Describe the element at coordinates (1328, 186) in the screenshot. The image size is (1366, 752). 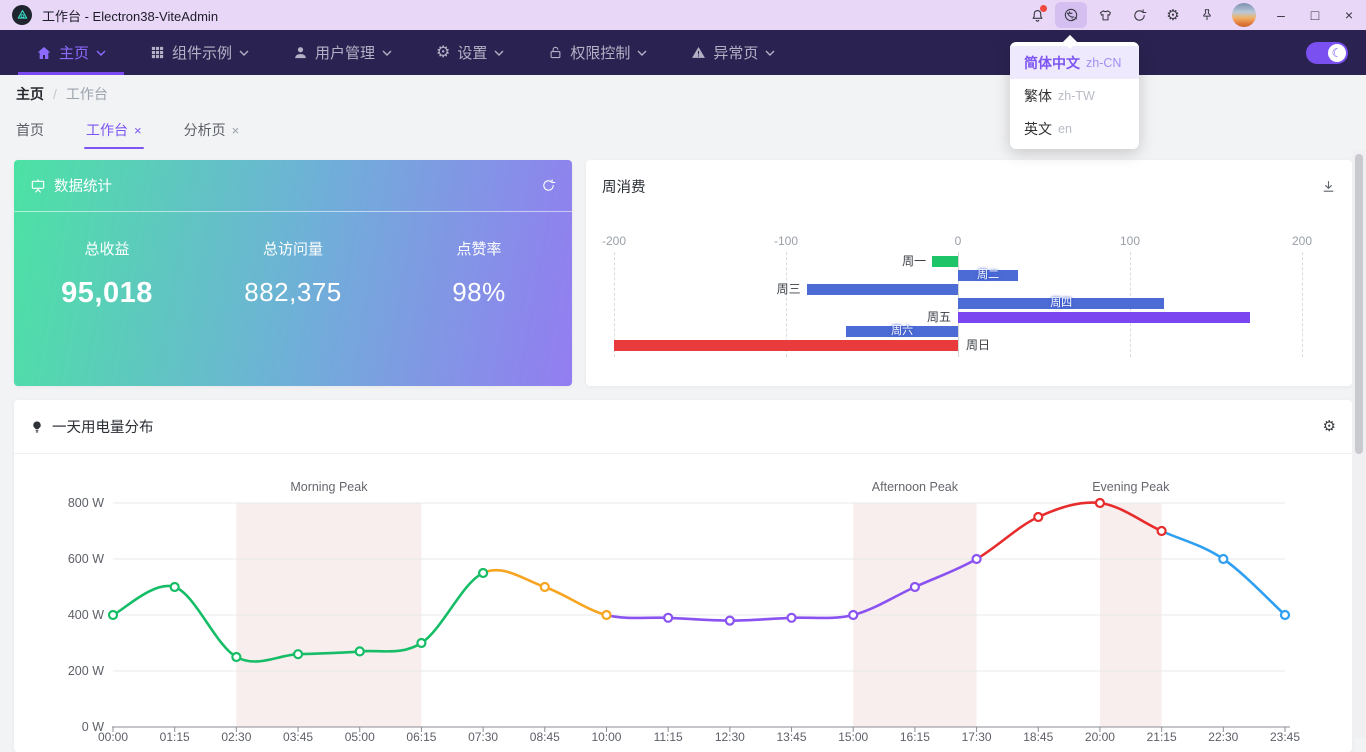
I see `download-icon` at that location.